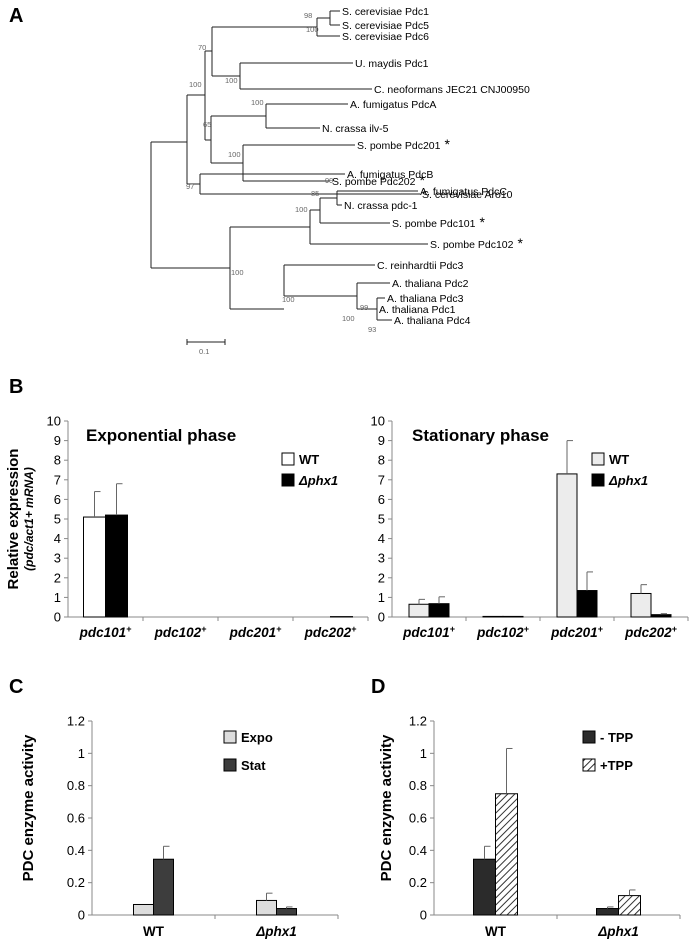 The image size is (700, 947). What do you see at coordinates (381, 460) in the screenshot?
I see `y-tick-label: 8` at bounding box center [381, 460].